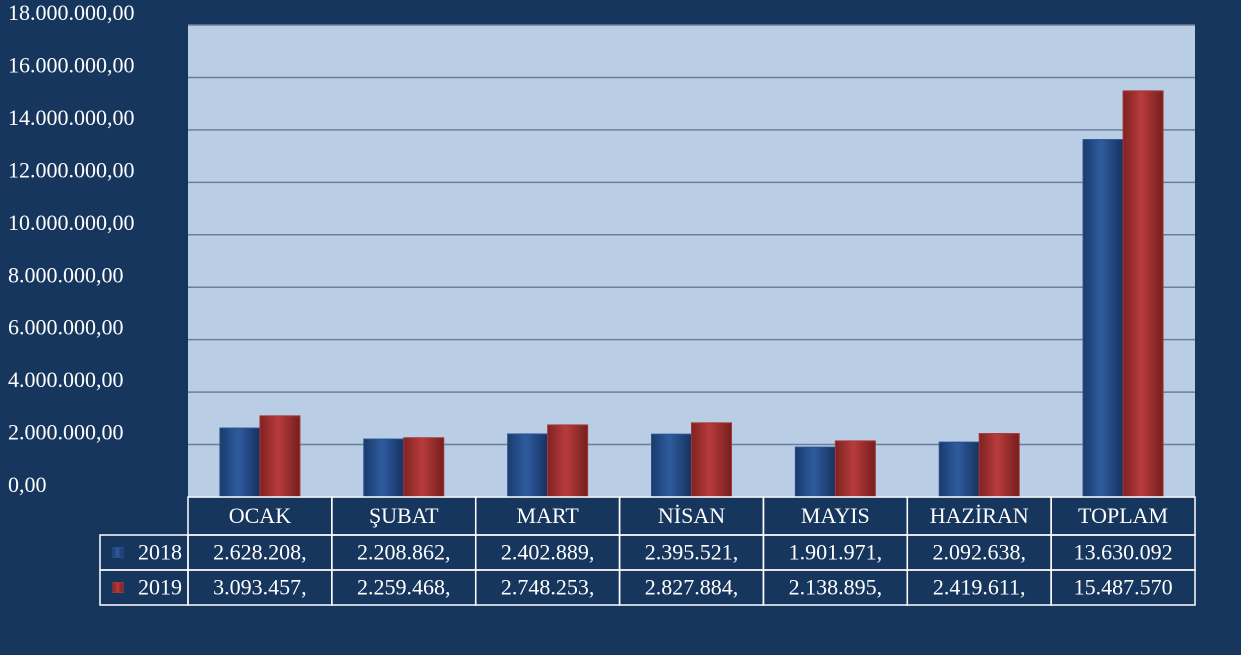 This screenshot has width=1241, height=655. I want to click on y-tick-label: 8.000.000,00, so click(66, 274).